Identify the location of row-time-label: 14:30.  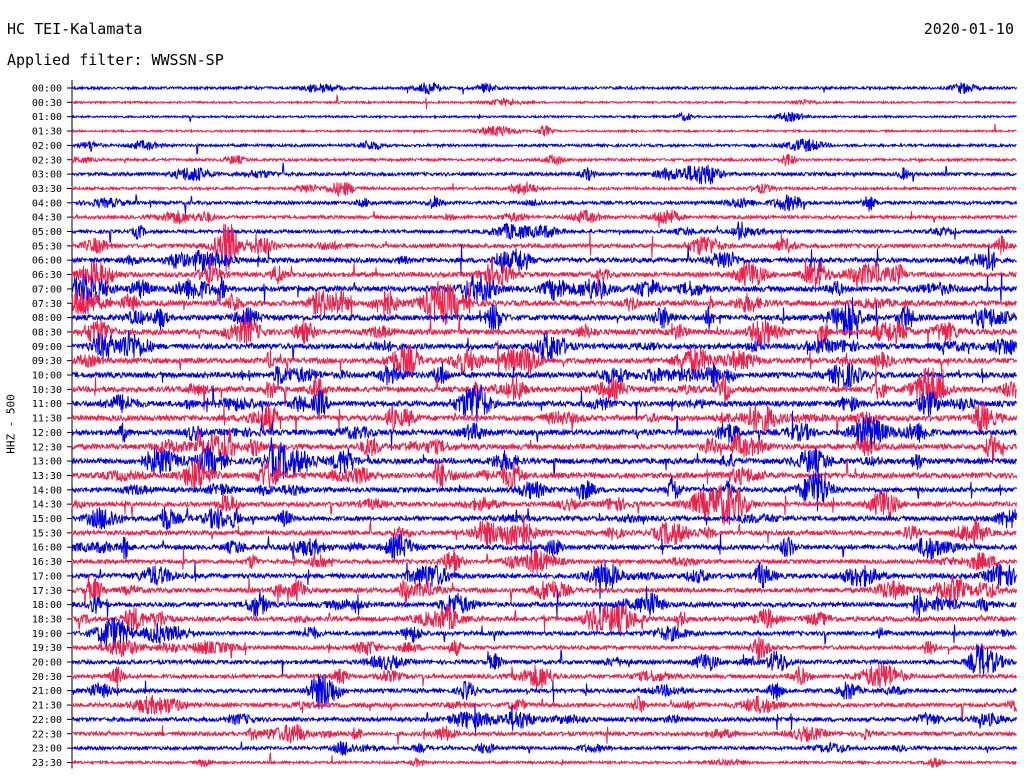
(47, 505).